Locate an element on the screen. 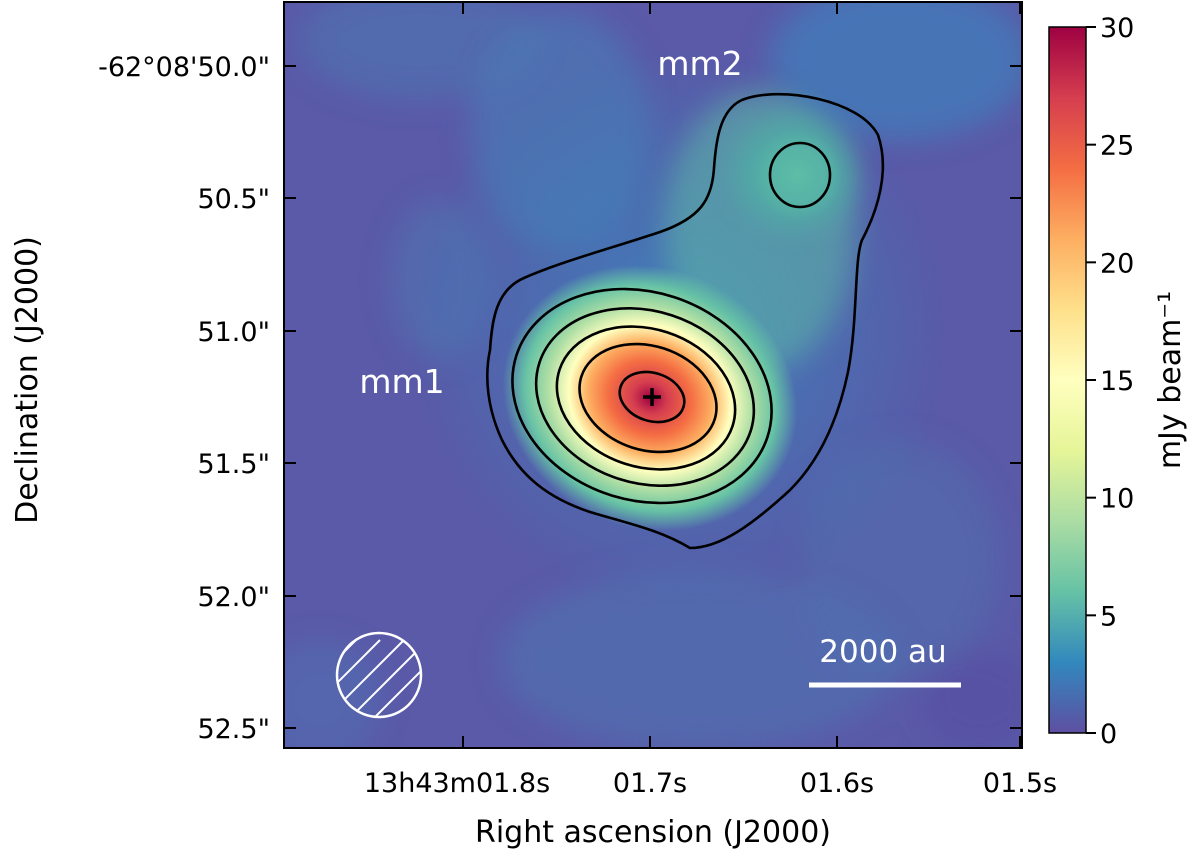 This screenshot has width=1200, height=859. colorbar-ticks: 0 5 10 15 20 25 30 is located at coordinates (1110, 381).